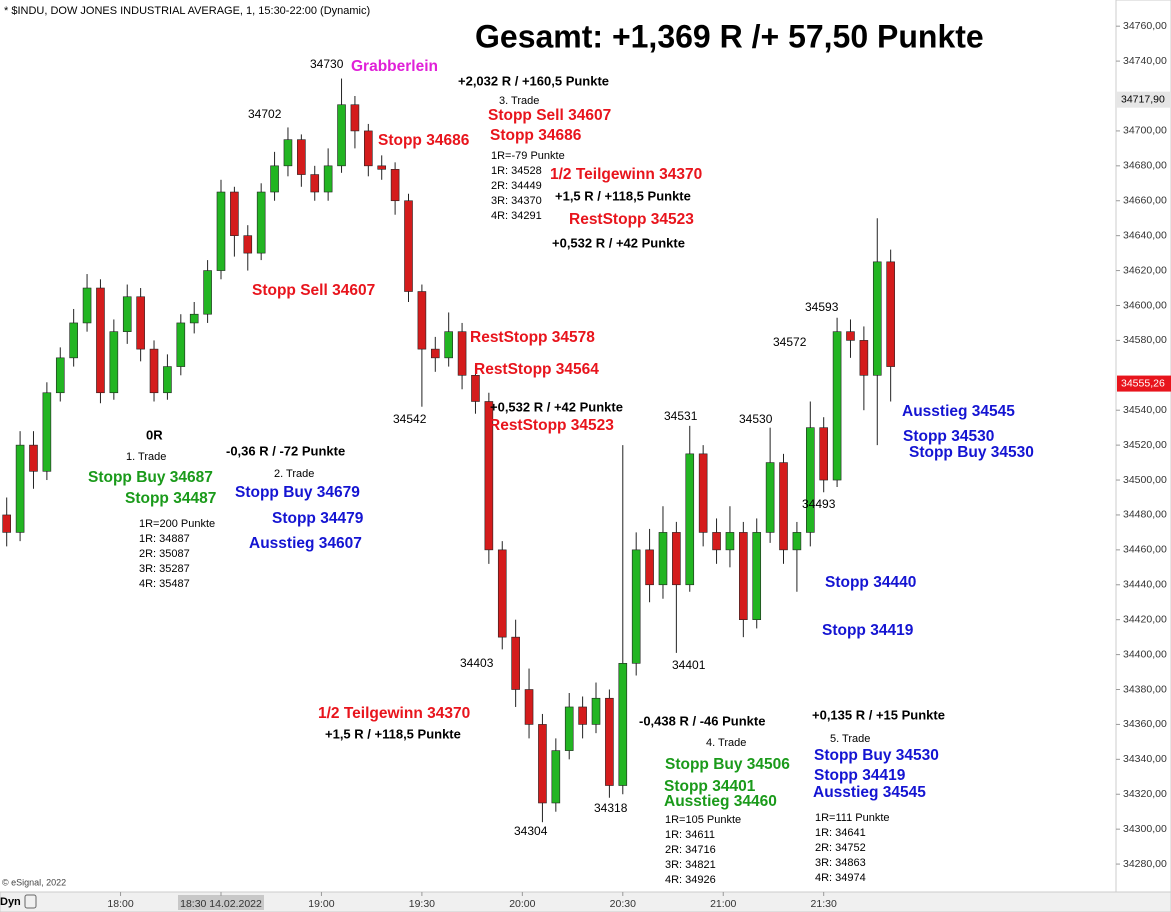  Describe the element at coordinates (519, 101) in the screenshot. I see `annotation: 3. Trade` at that location.